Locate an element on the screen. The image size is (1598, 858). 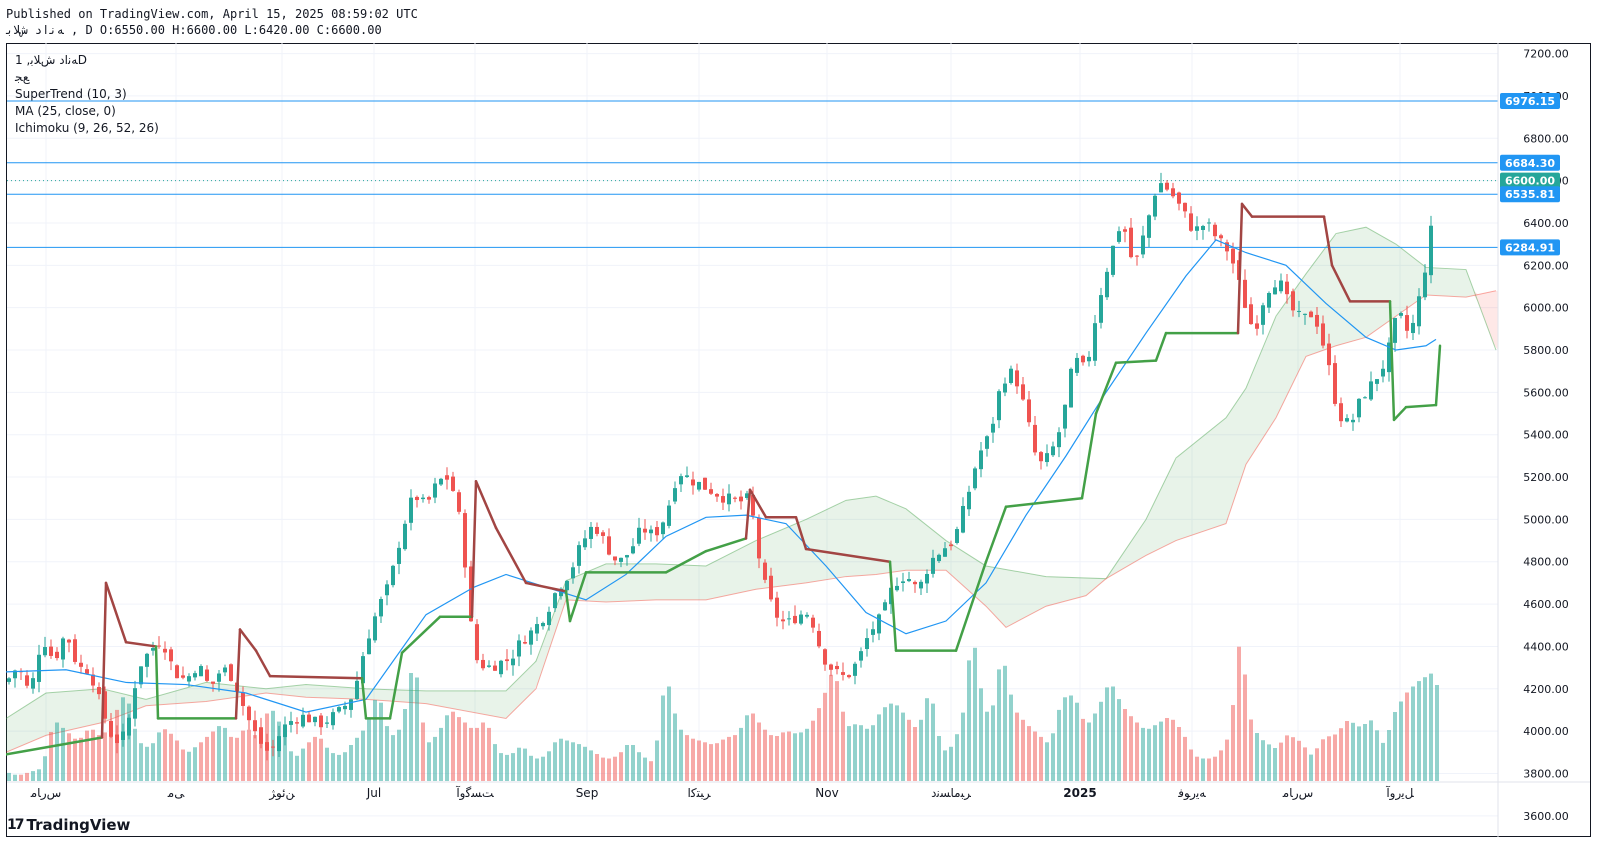
tradingview-logo: 17 TradingView is located at coordinates (68, 825).